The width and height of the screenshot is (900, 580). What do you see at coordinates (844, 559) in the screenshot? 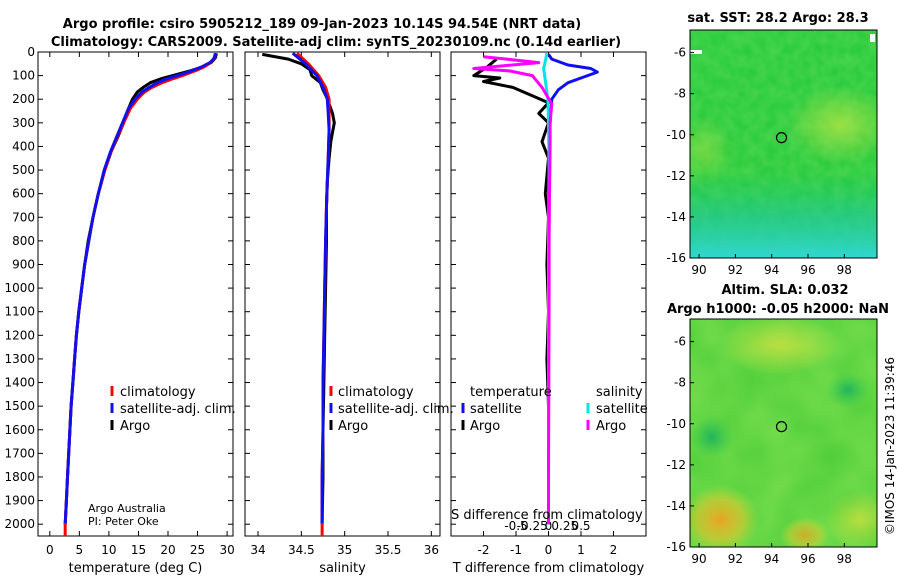
I see `sla-map-lon-tick-label: 98` at bounding box center [844, 559].